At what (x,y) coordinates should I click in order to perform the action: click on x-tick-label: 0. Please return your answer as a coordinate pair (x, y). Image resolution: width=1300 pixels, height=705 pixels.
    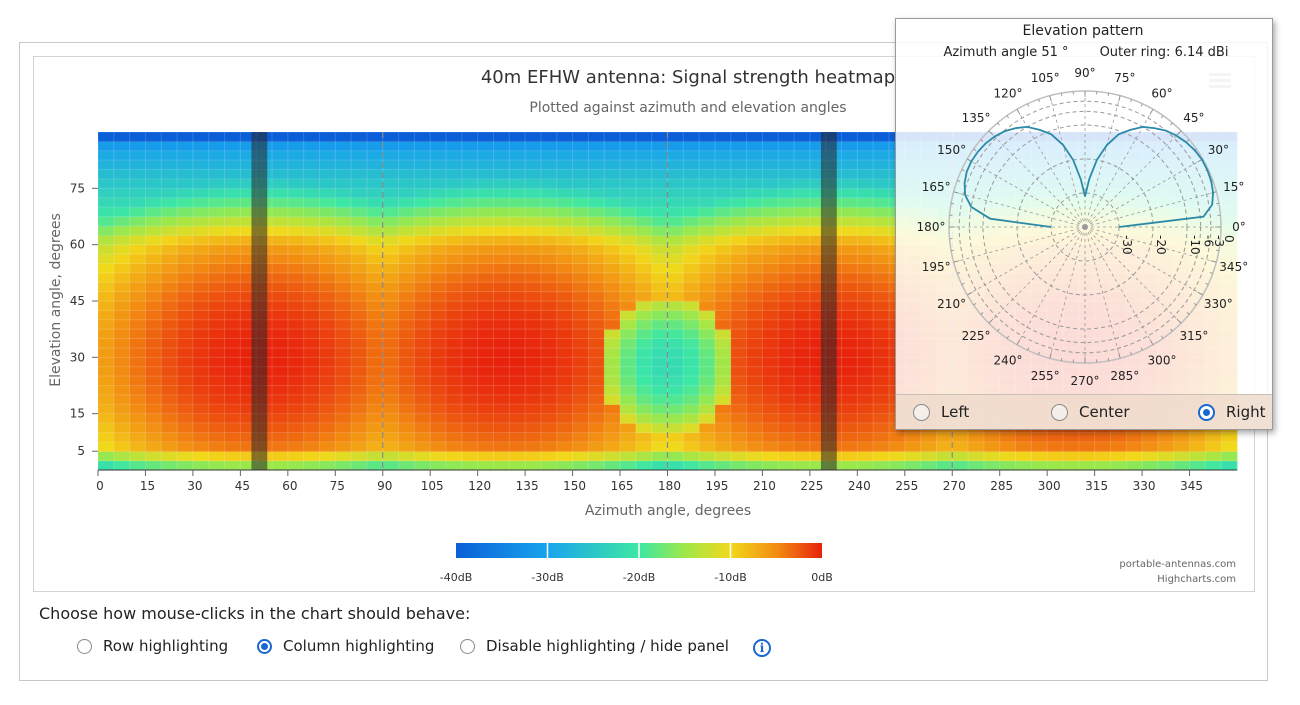
    Looking at the image, I should click on (100, 486).